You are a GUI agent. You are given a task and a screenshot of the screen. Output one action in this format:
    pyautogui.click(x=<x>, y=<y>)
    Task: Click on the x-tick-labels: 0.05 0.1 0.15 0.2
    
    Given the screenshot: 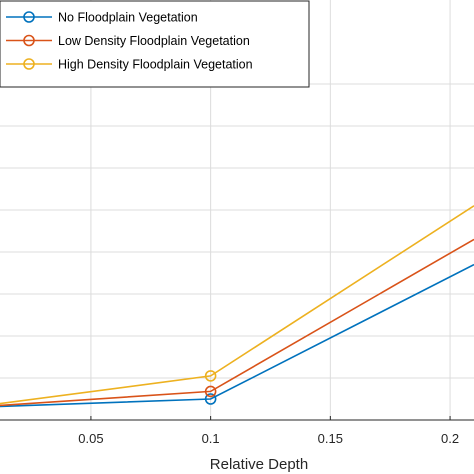 What is the action you would take?
    pyautogui.click(x=268, y=438)
    